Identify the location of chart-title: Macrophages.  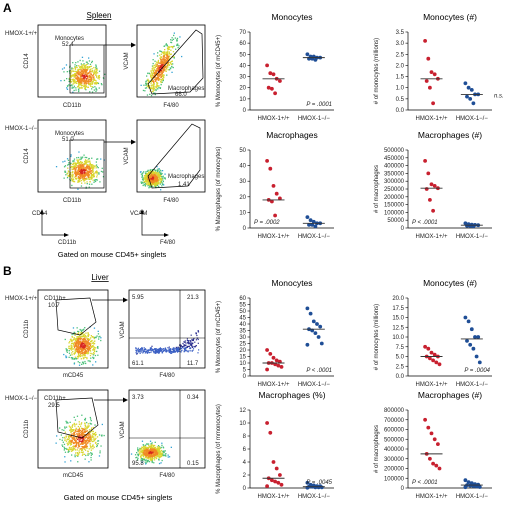
(292, 135).